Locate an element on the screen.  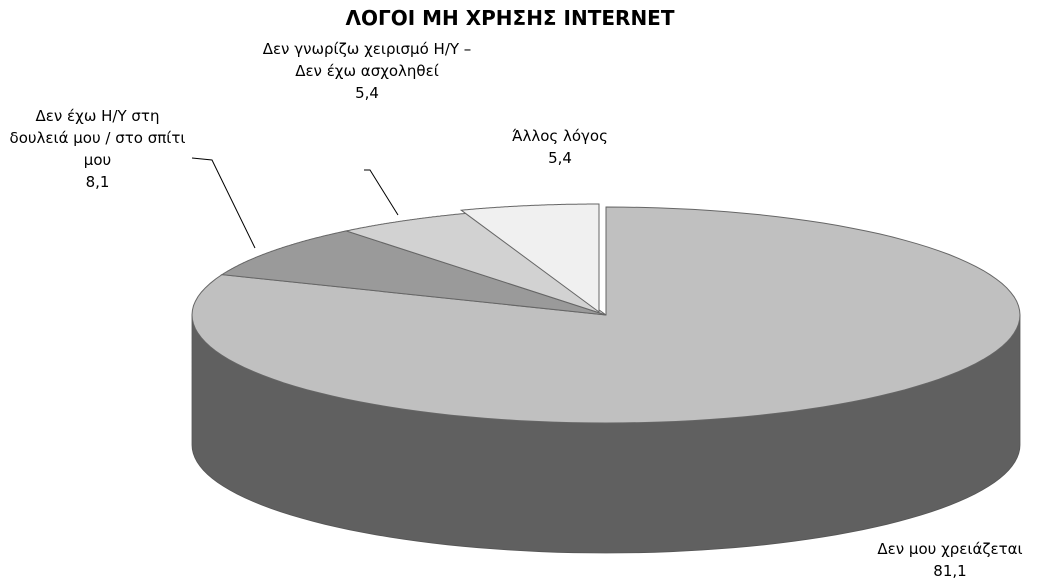
category-label: Δεν μου χρειάζεται is located at coordinates (950, 549).